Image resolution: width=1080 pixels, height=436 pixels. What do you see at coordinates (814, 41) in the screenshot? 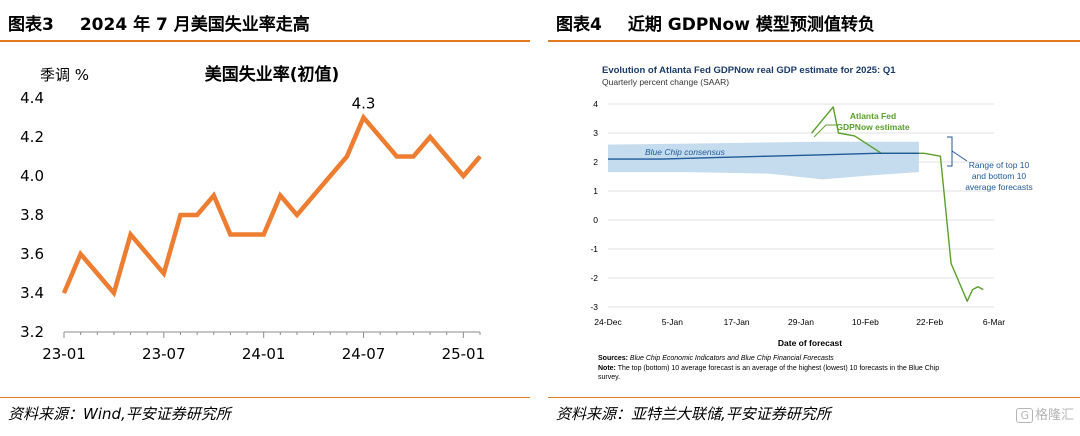
I see `right-top-rule` at bounding box center [814, 41].